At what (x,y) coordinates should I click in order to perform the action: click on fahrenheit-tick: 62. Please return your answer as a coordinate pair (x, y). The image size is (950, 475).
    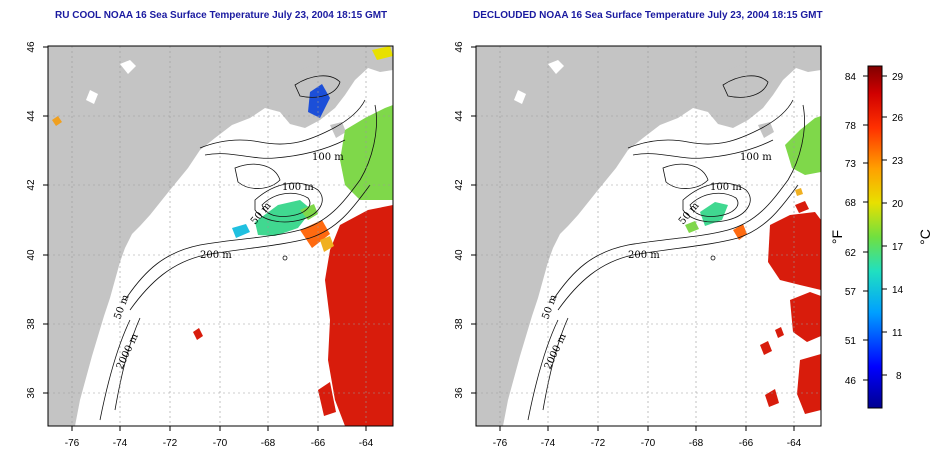
    Looking at the image, I should click on (851, 253).